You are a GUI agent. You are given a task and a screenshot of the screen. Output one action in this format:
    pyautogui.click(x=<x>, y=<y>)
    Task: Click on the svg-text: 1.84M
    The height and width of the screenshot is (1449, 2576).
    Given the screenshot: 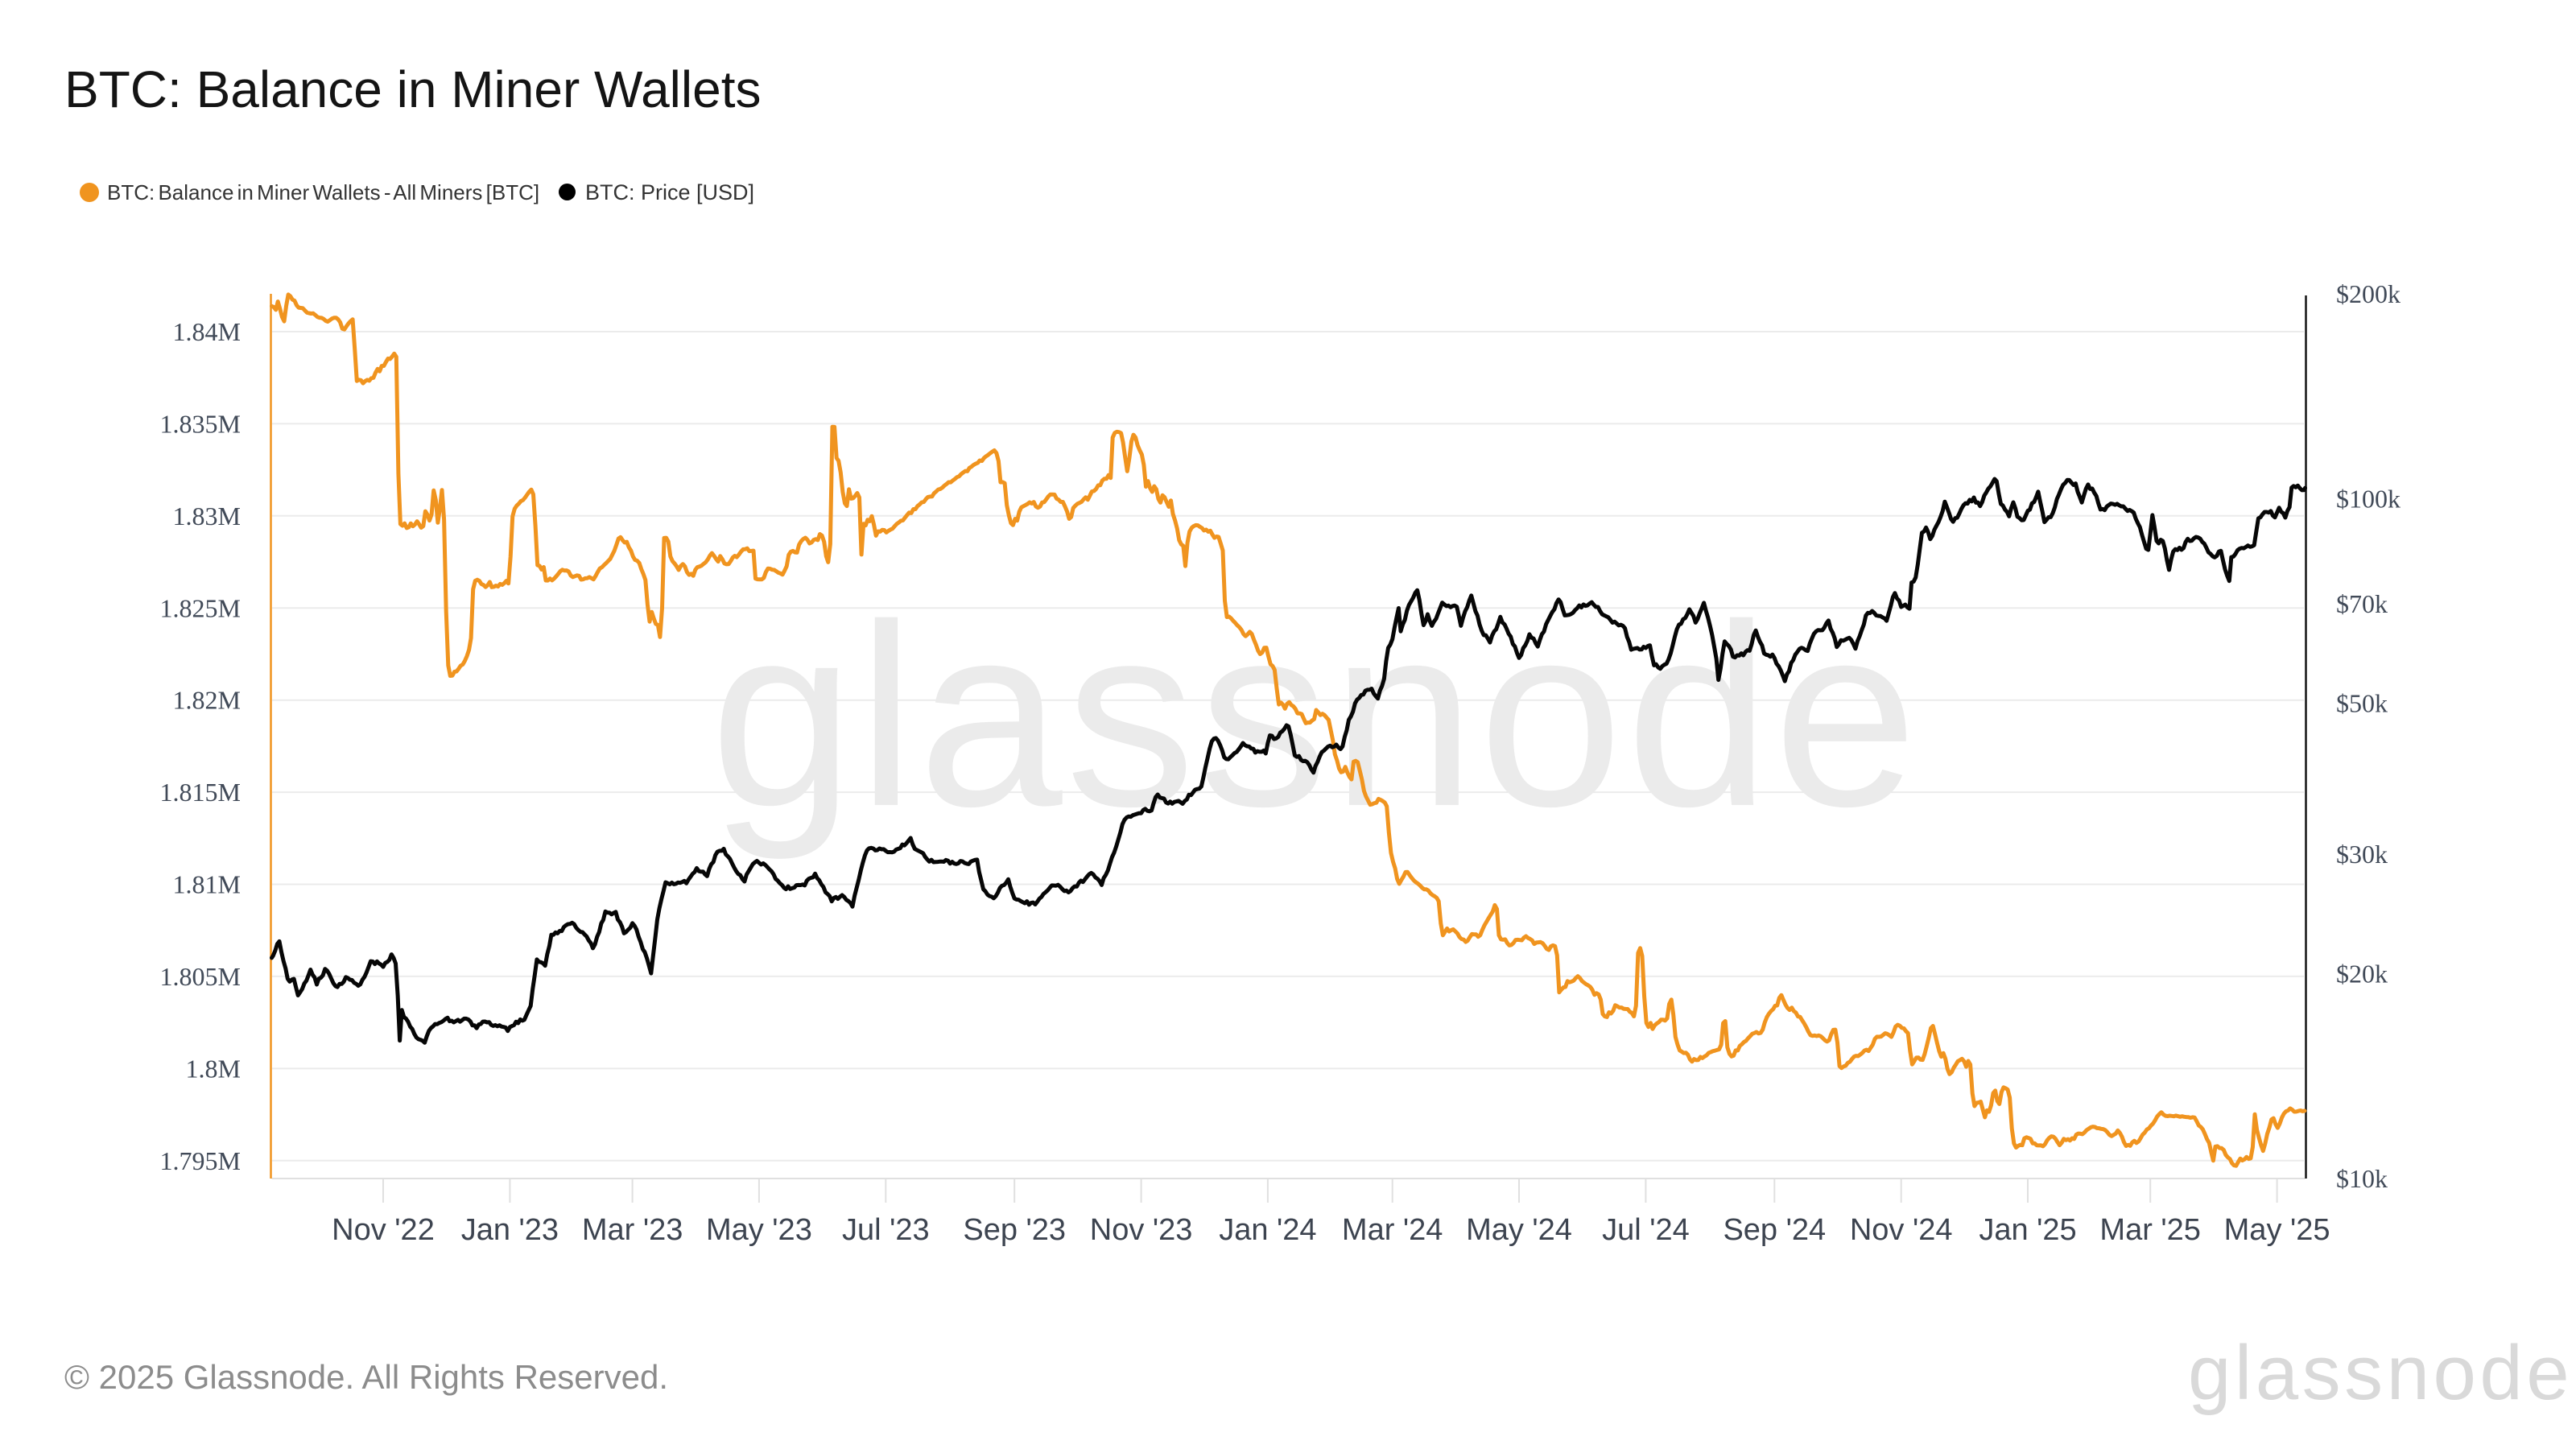 What is the action you would take?
    pyautogui.click(x=207, y=331)
    